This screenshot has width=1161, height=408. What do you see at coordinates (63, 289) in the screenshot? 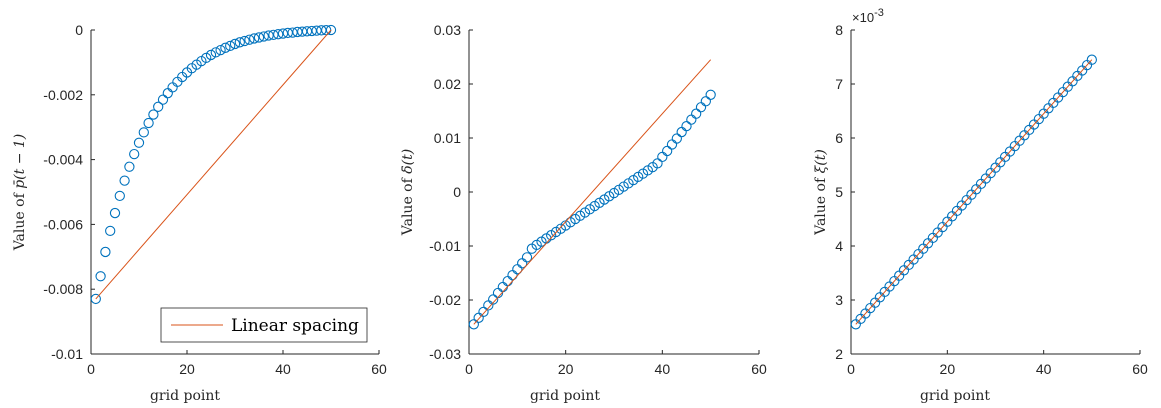
I see `y-tick-label: -0.008` at bounding box center [63, 289].